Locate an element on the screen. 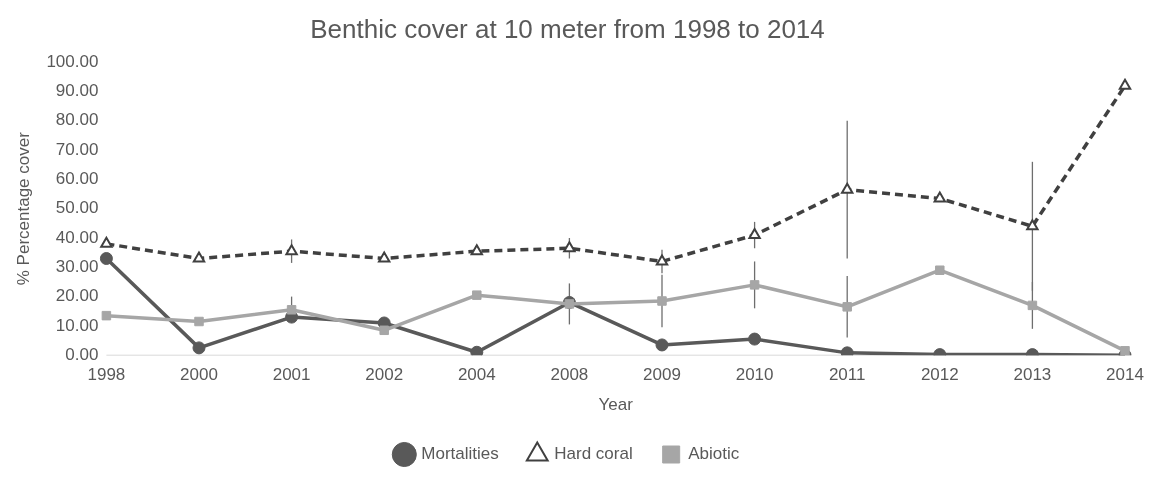 This screenshot has width=1165, height=478. x-tick-label: 2011 is located at coordinates (847, 375).